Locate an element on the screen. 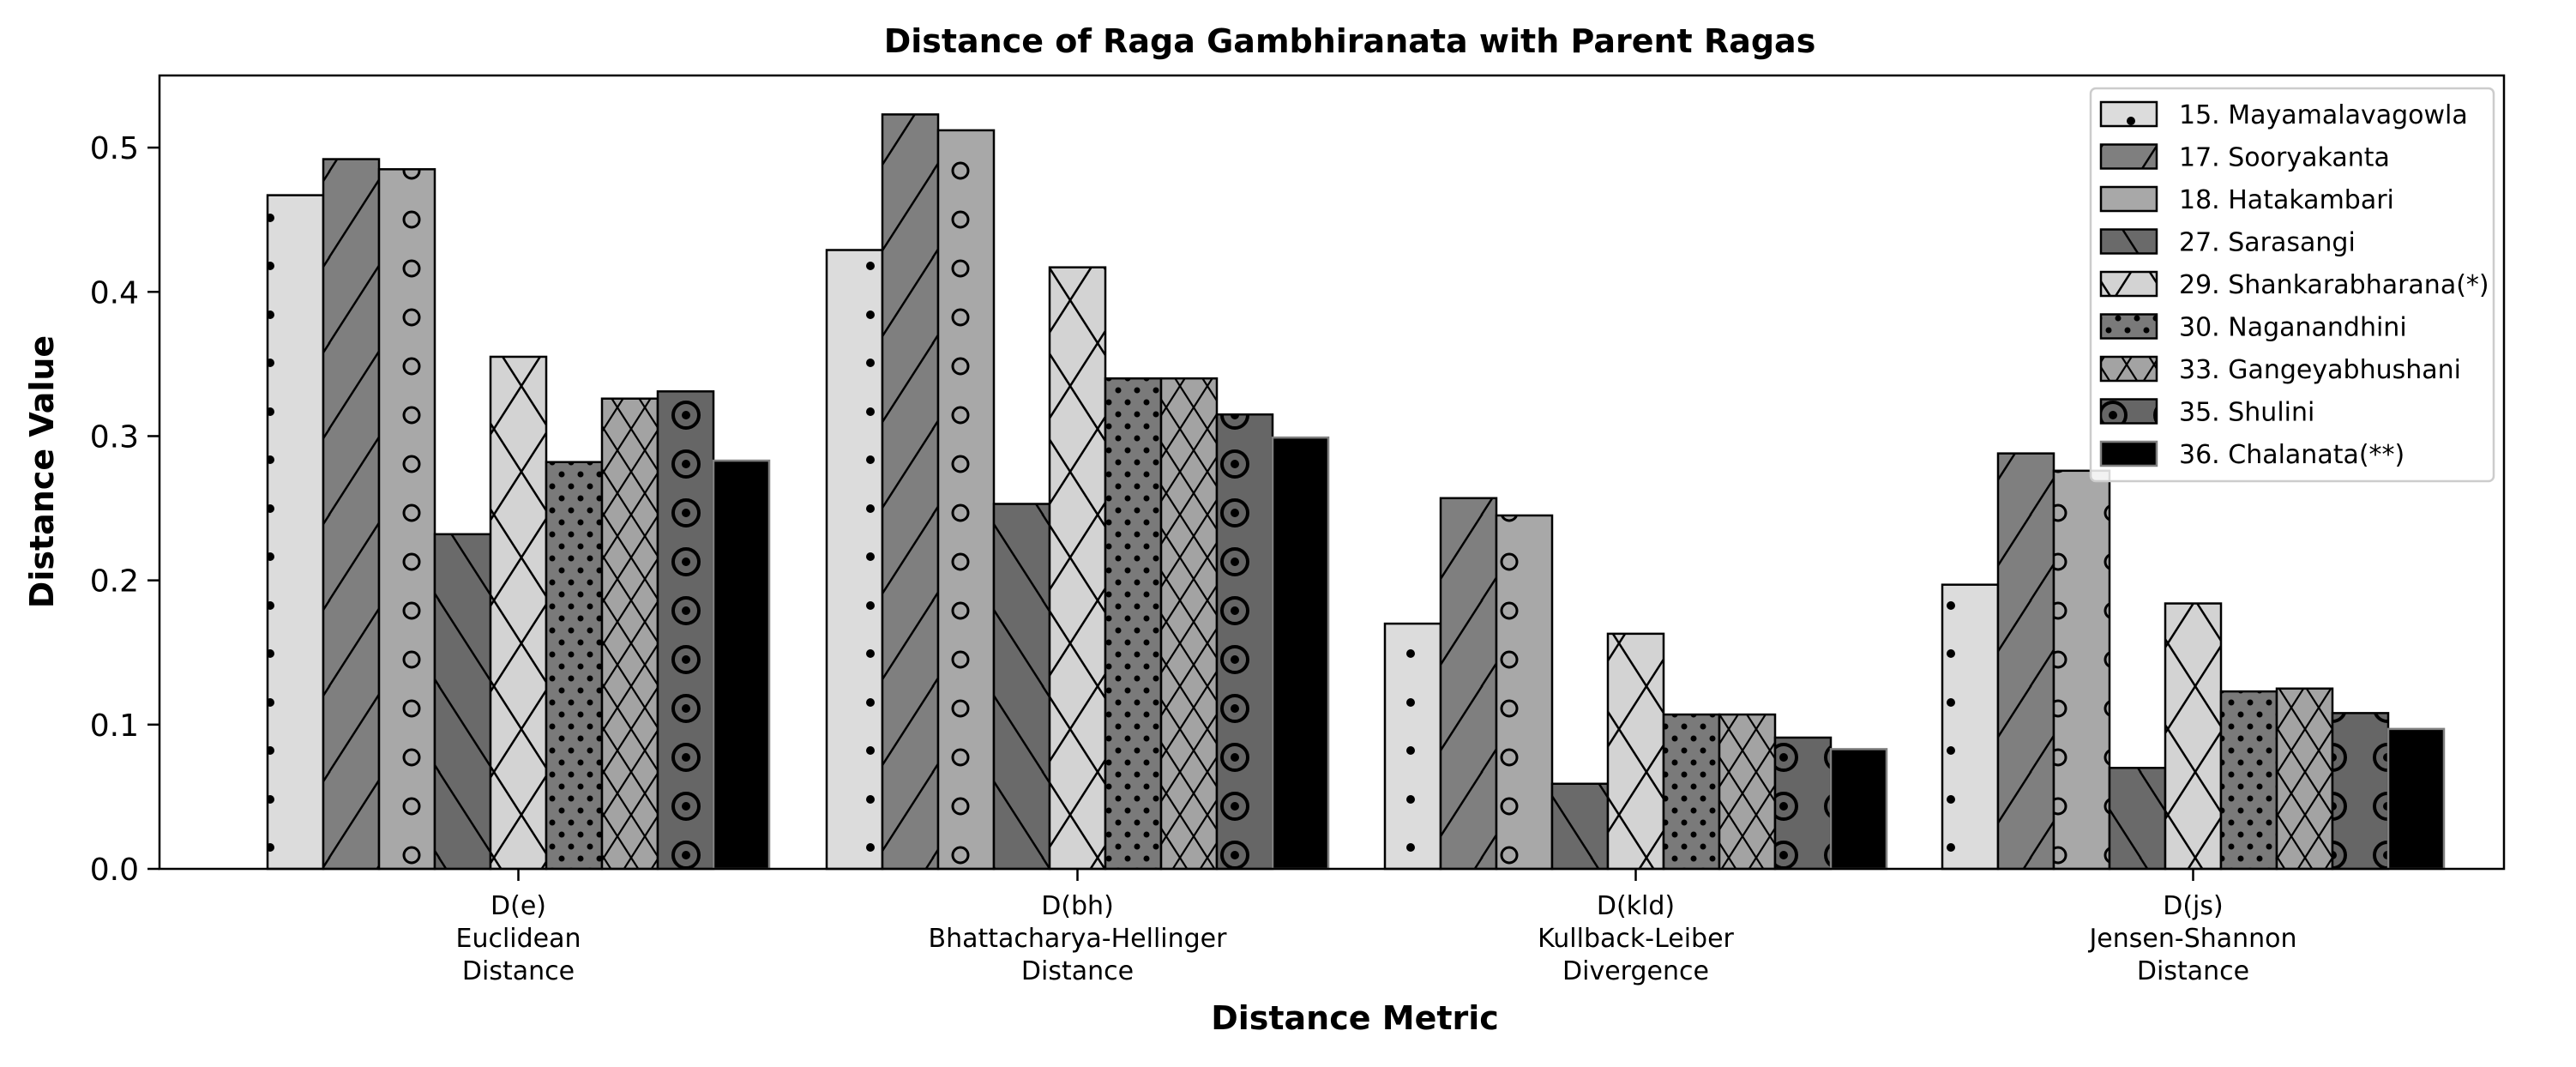 Image resolution: width=2576 pixels, height=1067 pixels. legend-label: 29. Shankarabharana(*) is located at coordinates (2334, 285).